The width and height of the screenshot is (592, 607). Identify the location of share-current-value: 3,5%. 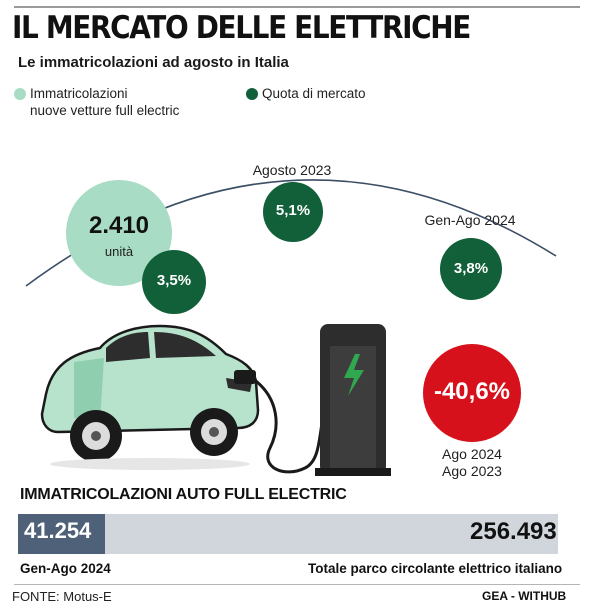
(174, 280).